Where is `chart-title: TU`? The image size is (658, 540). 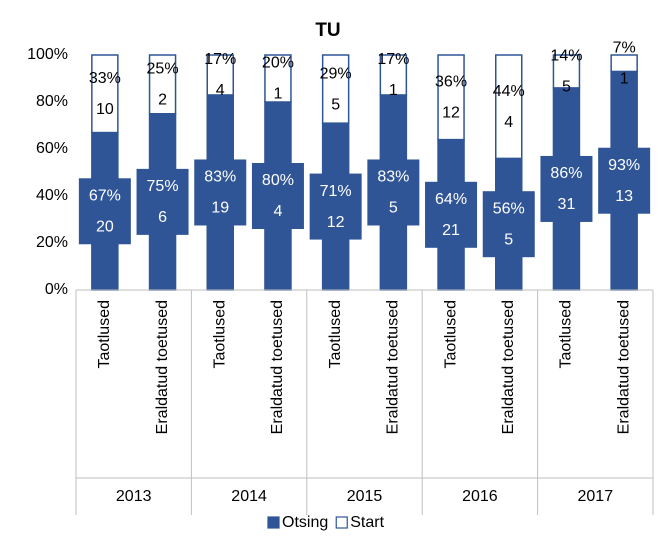 chart-title: TU is located at coordinates (327, 30).